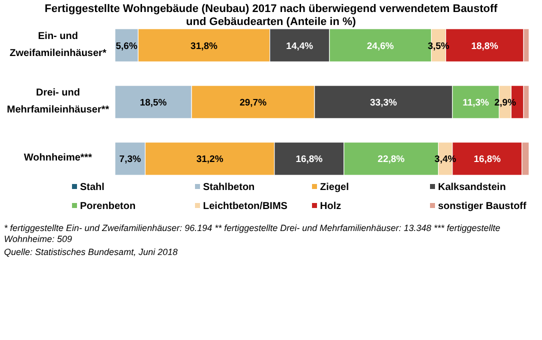 Image resolution: width=542 pixels, height=340 pixels. What do you see at coordinates (127, 46) in the screenshot?
I see `data-label: 5,6%` at bounding box center [127, 46].